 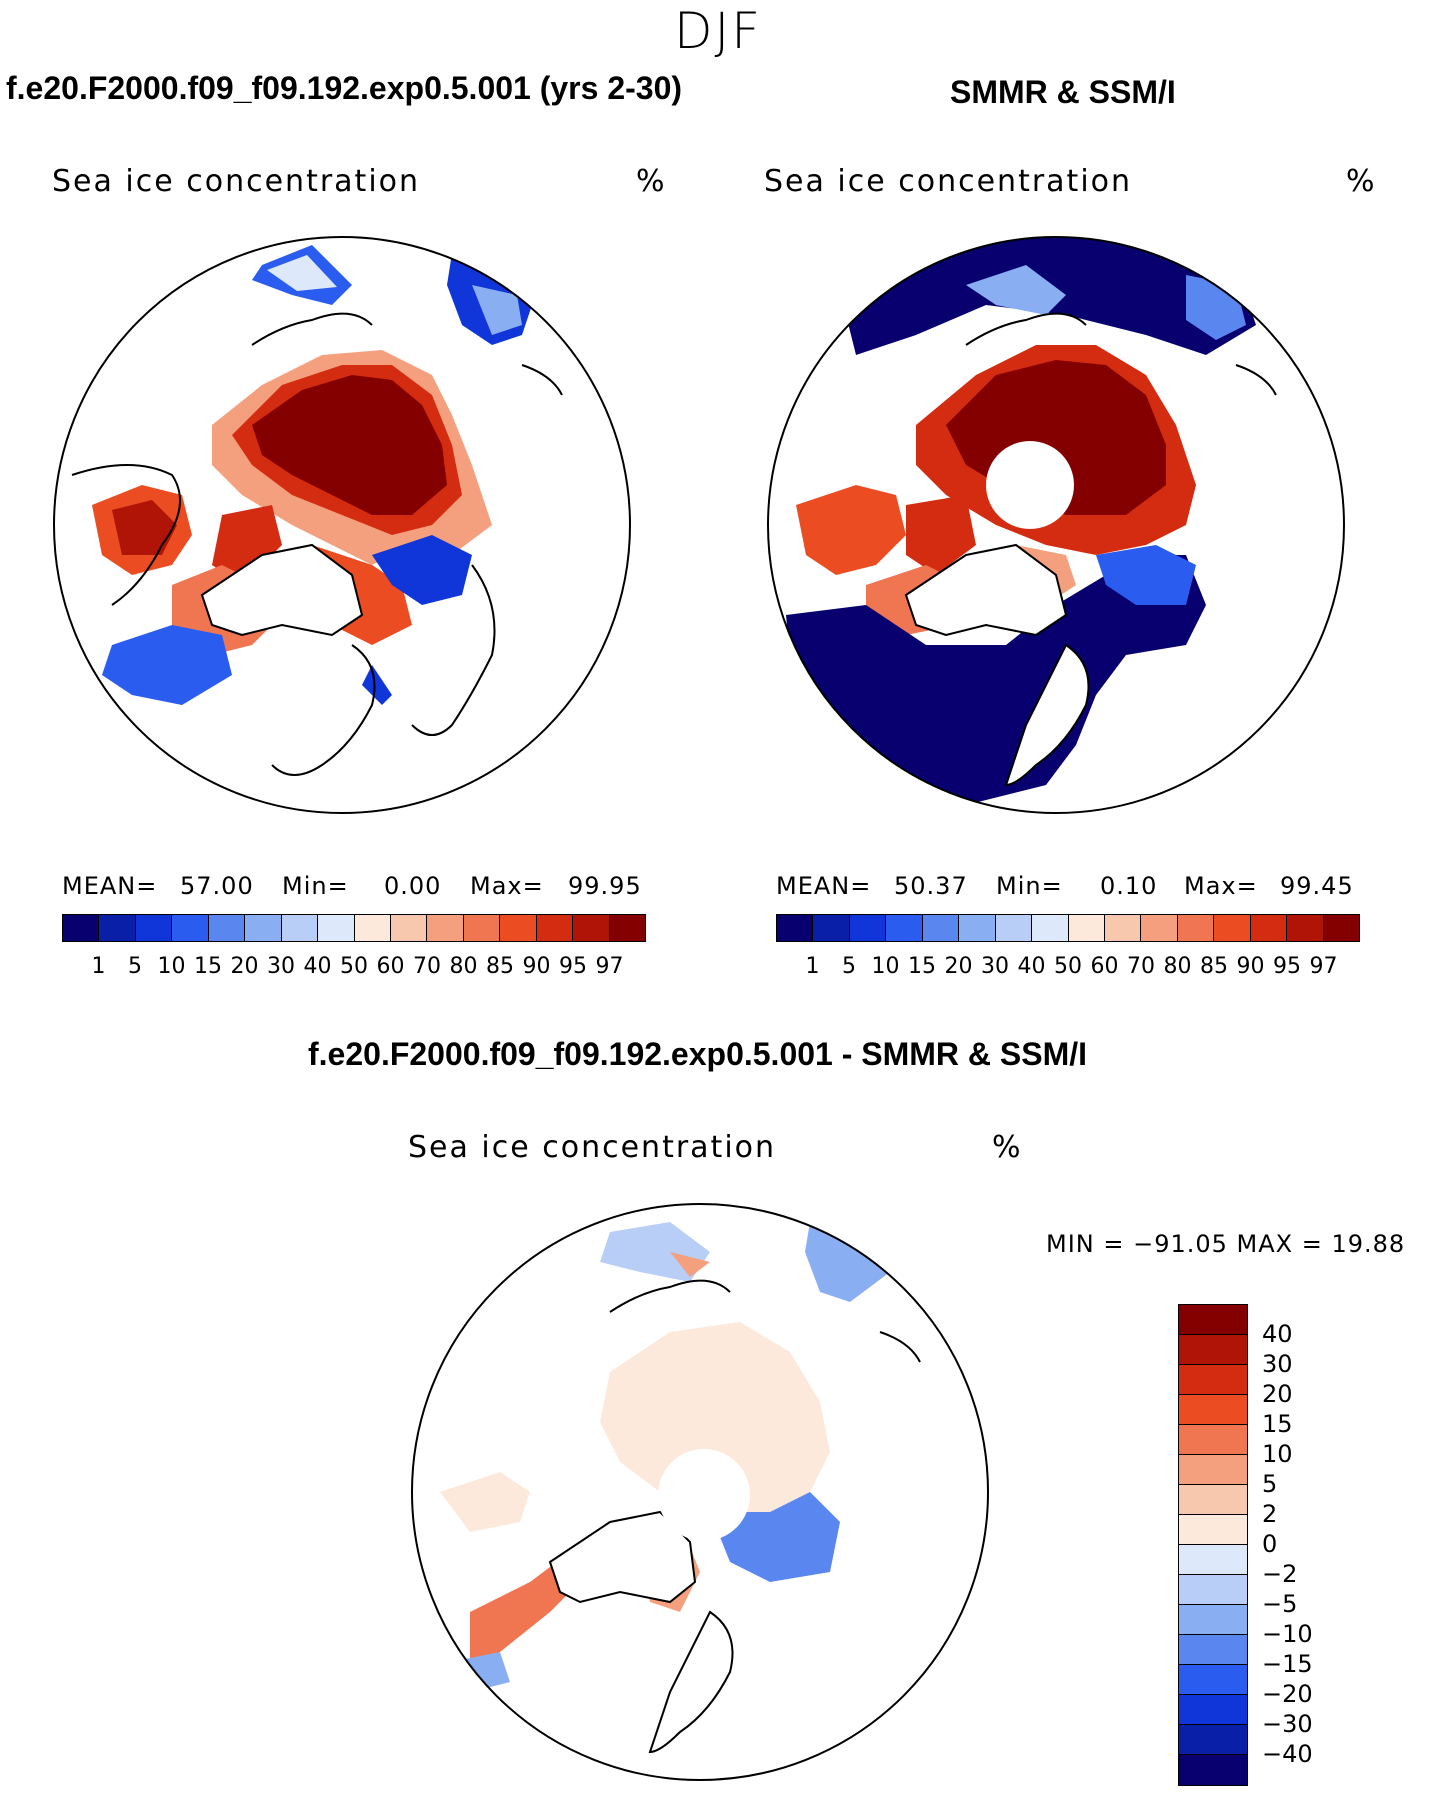 What do you see at coordinates (500, 966) in the screenshot?
I see `model-colorbar-tick-label: 85` at bounding box center [500, 966].